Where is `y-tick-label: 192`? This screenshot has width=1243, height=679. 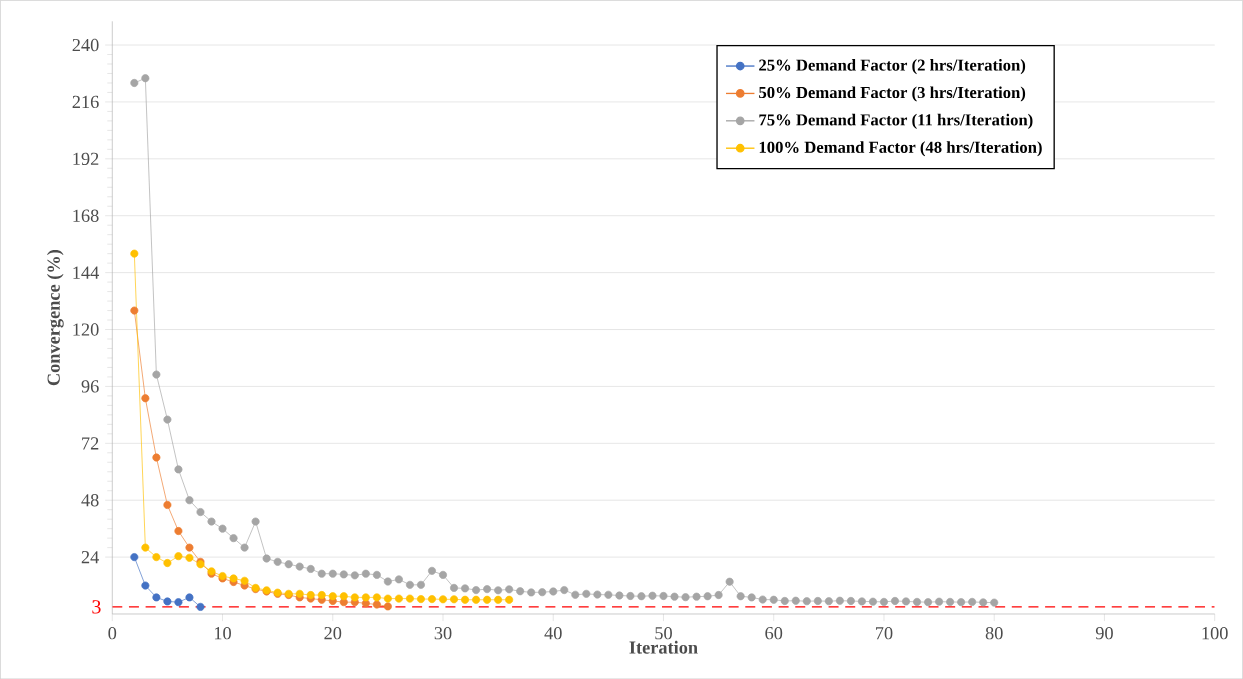
y-tick-label: 192 is located at coordinates (86, 158).